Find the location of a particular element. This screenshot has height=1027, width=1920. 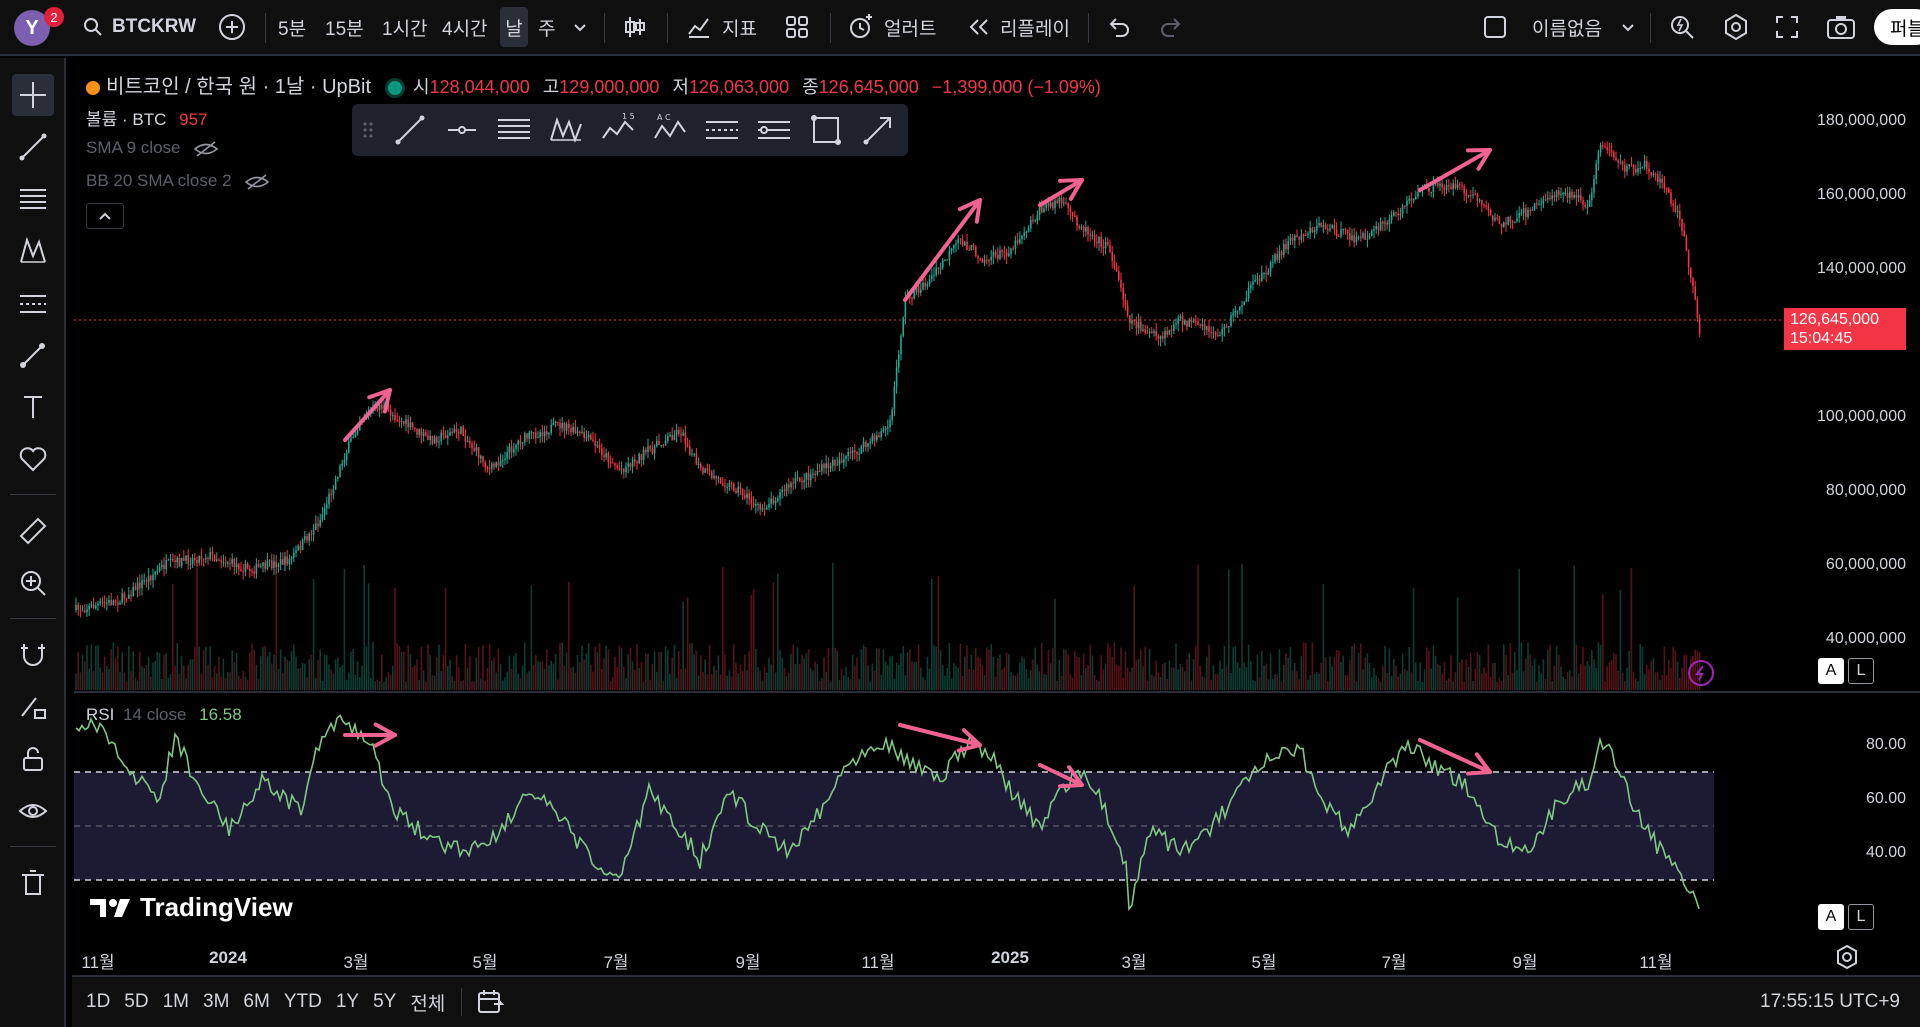

interval-5m: 5분 is located at coordinates (292, 29).